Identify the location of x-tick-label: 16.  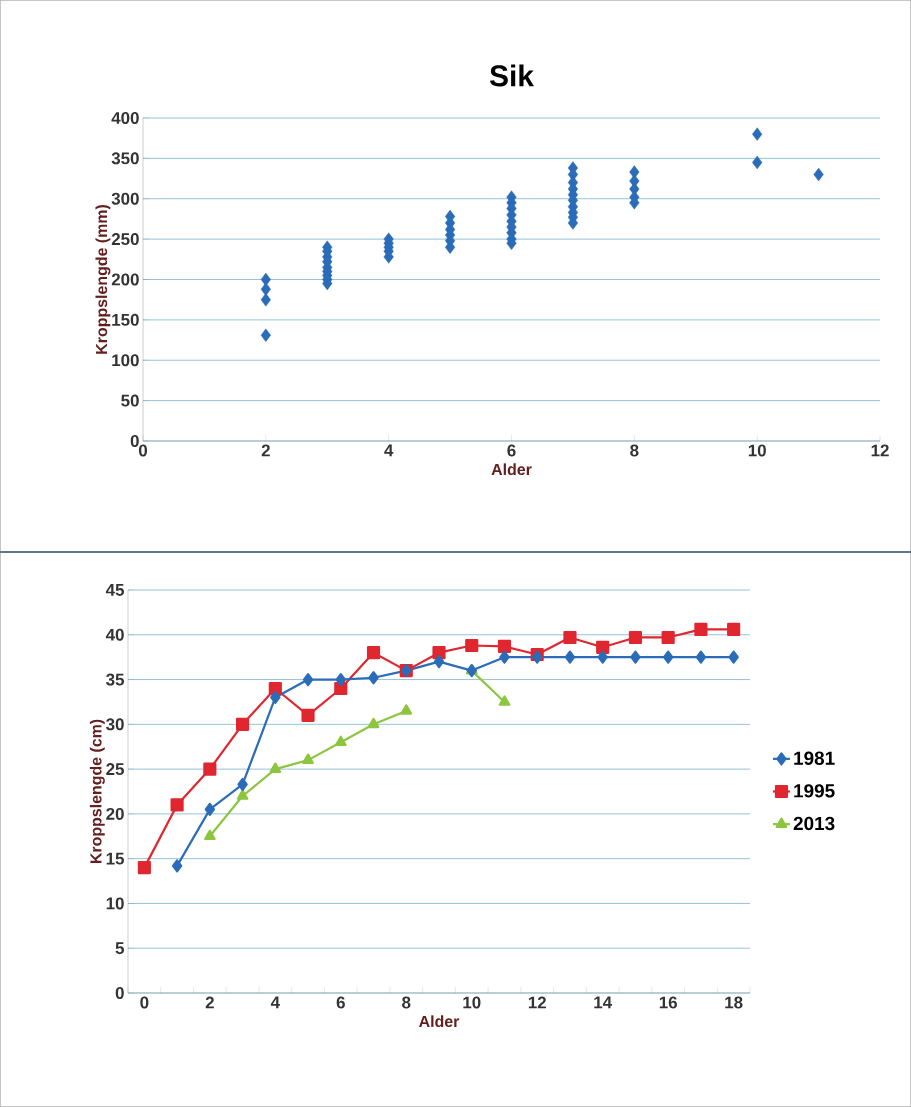
(668, 1002).